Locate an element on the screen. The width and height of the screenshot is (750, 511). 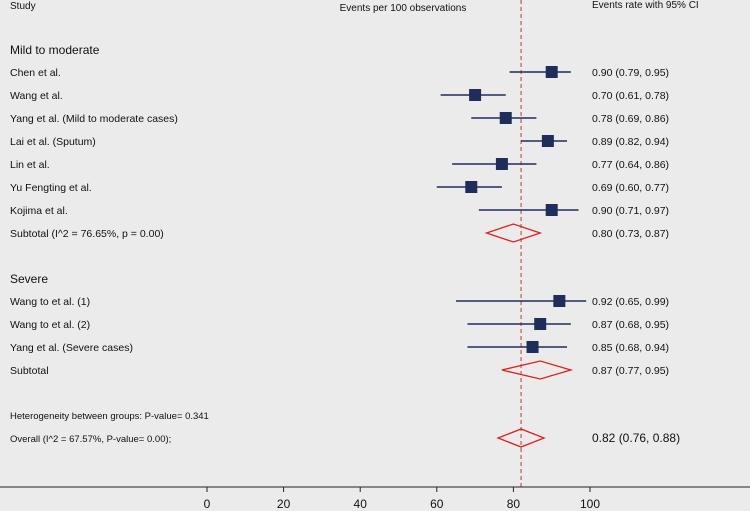
ci-value: 0.77 (0.64, 0.86) is located at coordinates (630, 165).